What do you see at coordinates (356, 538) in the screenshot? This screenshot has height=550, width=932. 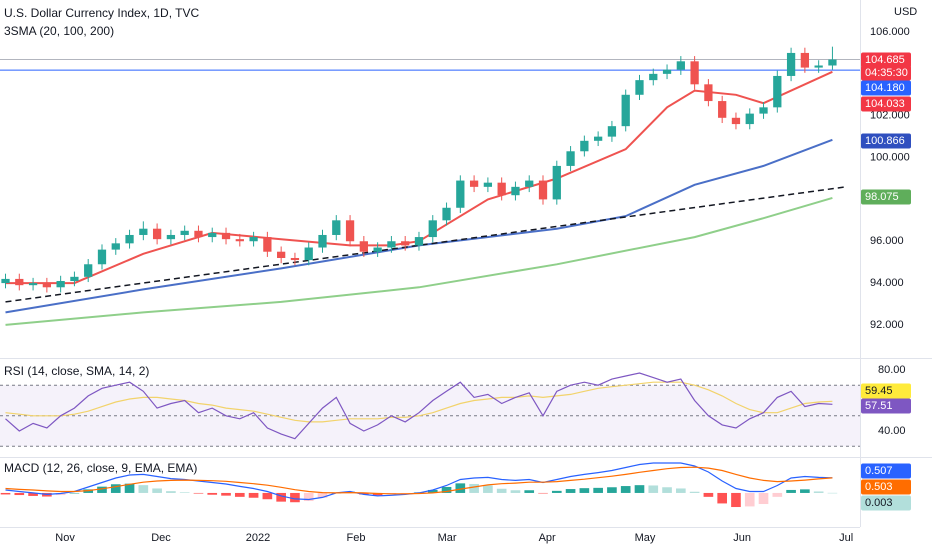 I see `x-tick-label: Feb` at bounding box center [356, 538].